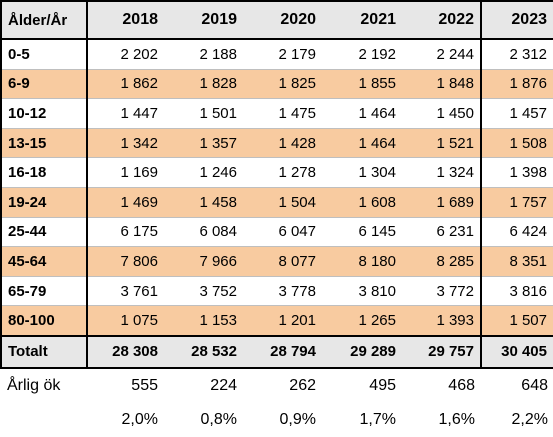 This screenshot has height=437, width=553. I want to click on age-group-label: 80-100, so click(44, 321).